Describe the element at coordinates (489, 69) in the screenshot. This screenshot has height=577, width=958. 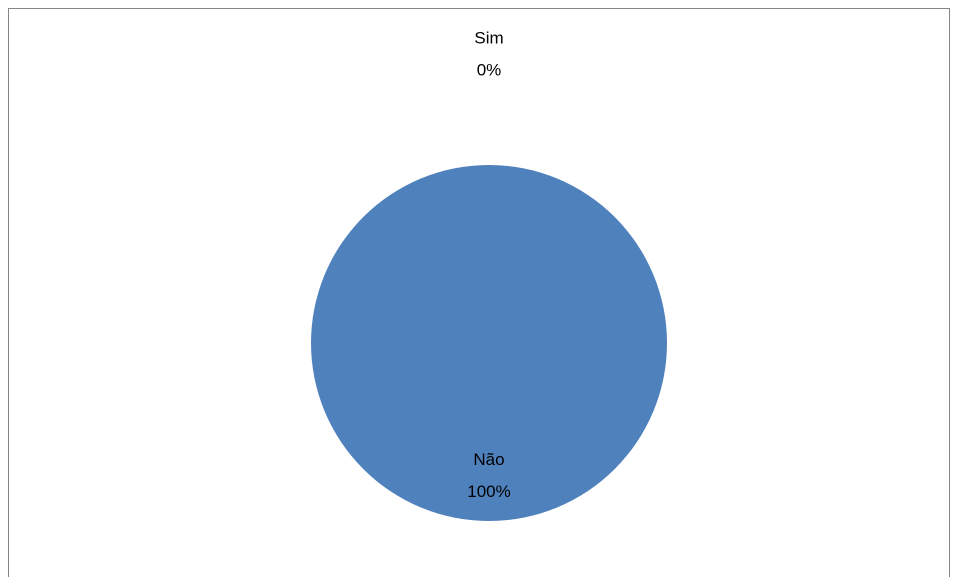
I see `slice-value-label: 0%` at that location.